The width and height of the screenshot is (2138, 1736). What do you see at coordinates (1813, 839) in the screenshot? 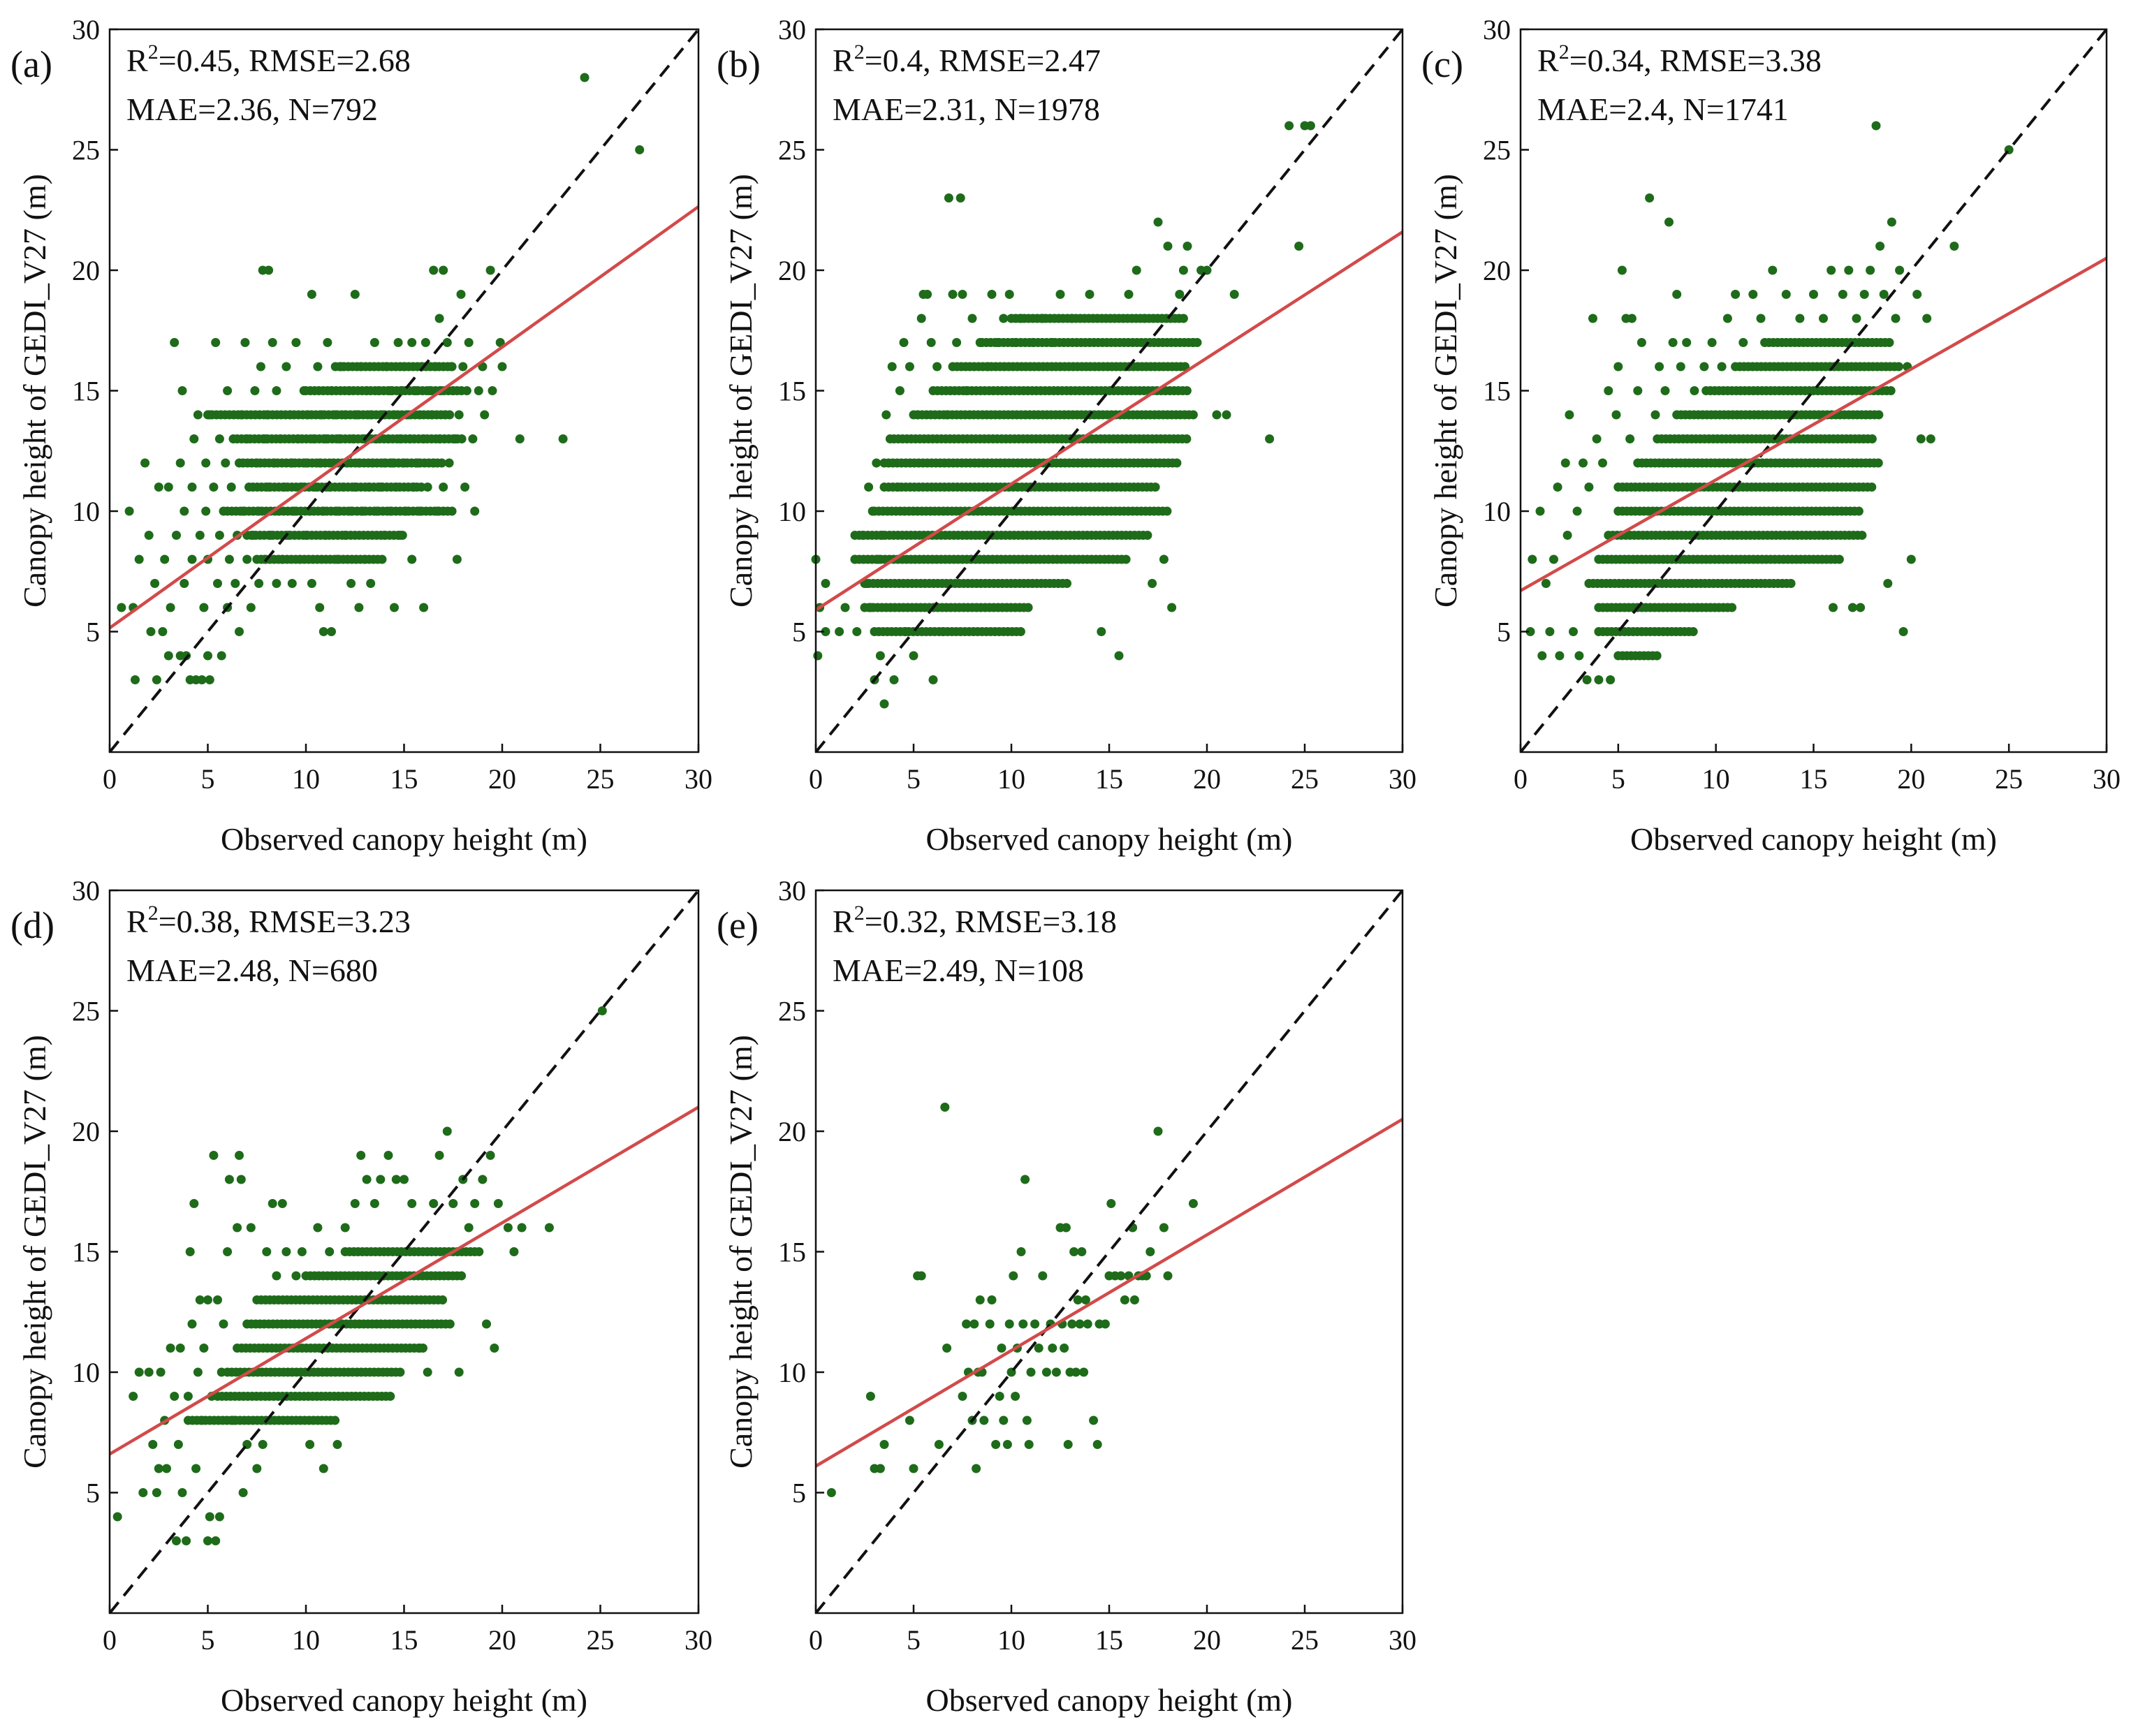
I see `x-axis-title: Observed canopy height (m)` at bounding box center [1813, 839].